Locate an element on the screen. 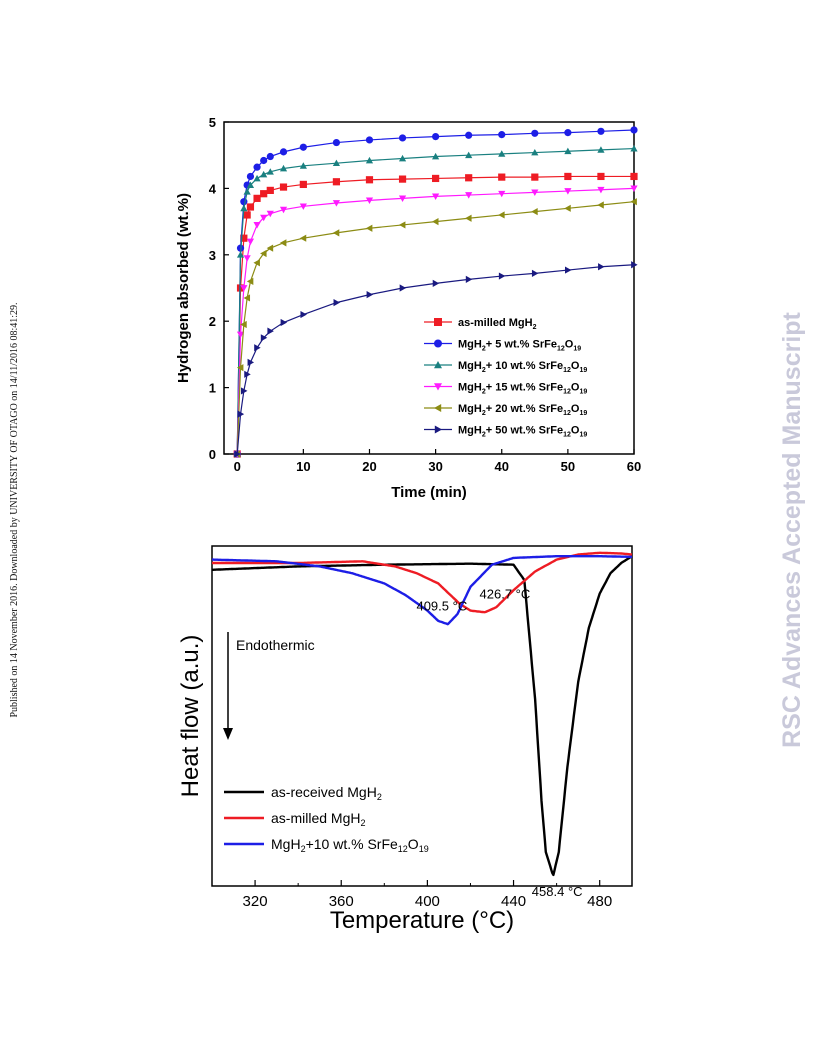 The width and height of the screenshot is (816, 1056). peak-value: 409.5 is located at coordinates (432, 606).